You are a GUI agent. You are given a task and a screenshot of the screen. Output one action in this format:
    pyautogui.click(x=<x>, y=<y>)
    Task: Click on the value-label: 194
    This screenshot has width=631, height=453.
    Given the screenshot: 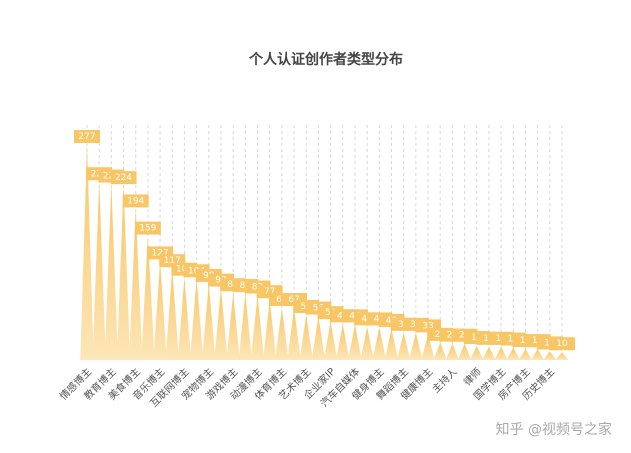 What is the action you would take?
    pyautogui.click(x=135, y=201)
    